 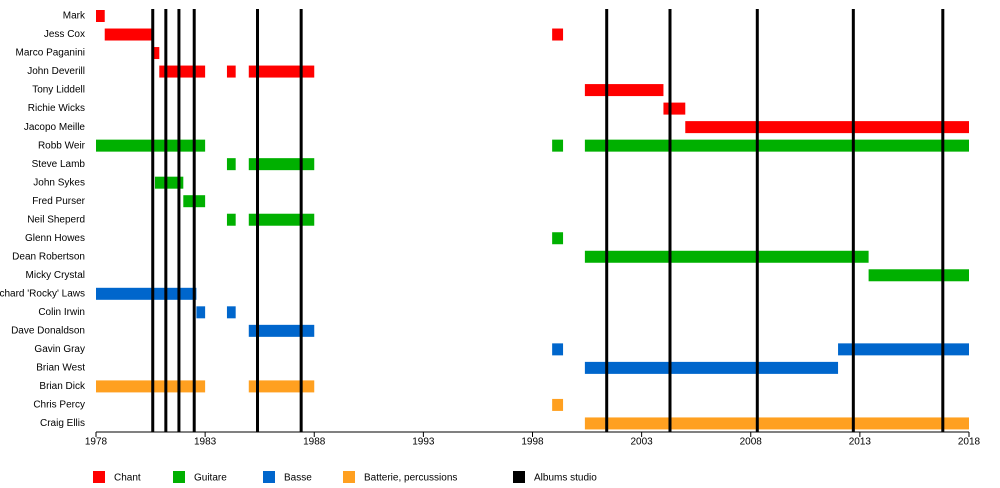 I want to click on member-label: Gavin Gray, so click(x=59, y=349).